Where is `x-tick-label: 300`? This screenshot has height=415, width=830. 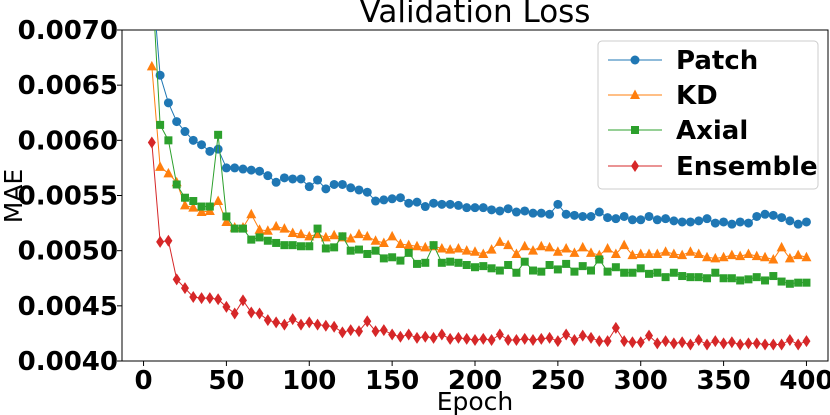
x-tick-label: 300 is located at coordinates (641, 381).